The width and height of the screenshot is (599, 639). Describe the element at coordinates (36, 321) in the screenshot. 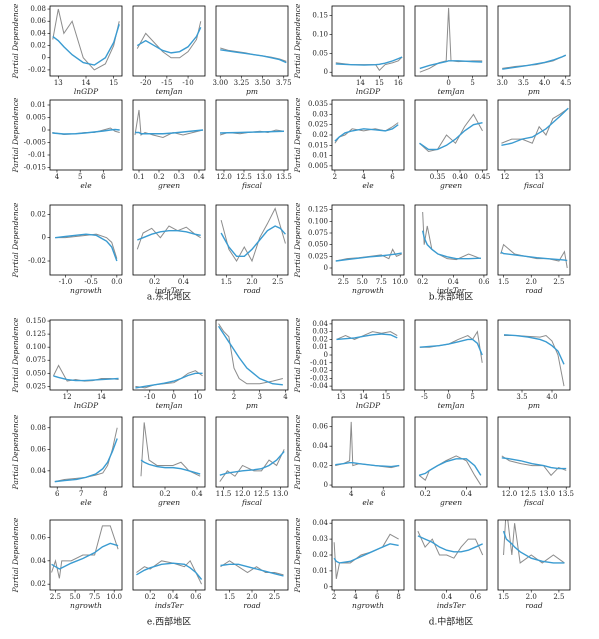

I see `y-tick-label: 0.150` at that location.